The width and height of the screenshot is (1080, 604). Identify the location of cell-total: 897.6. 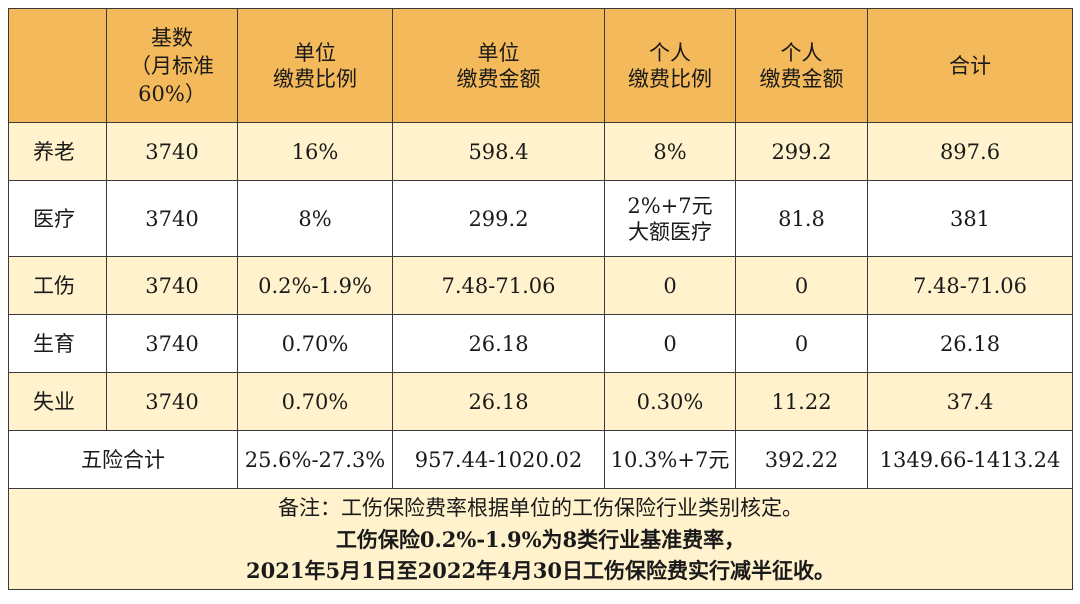
(970, 151).